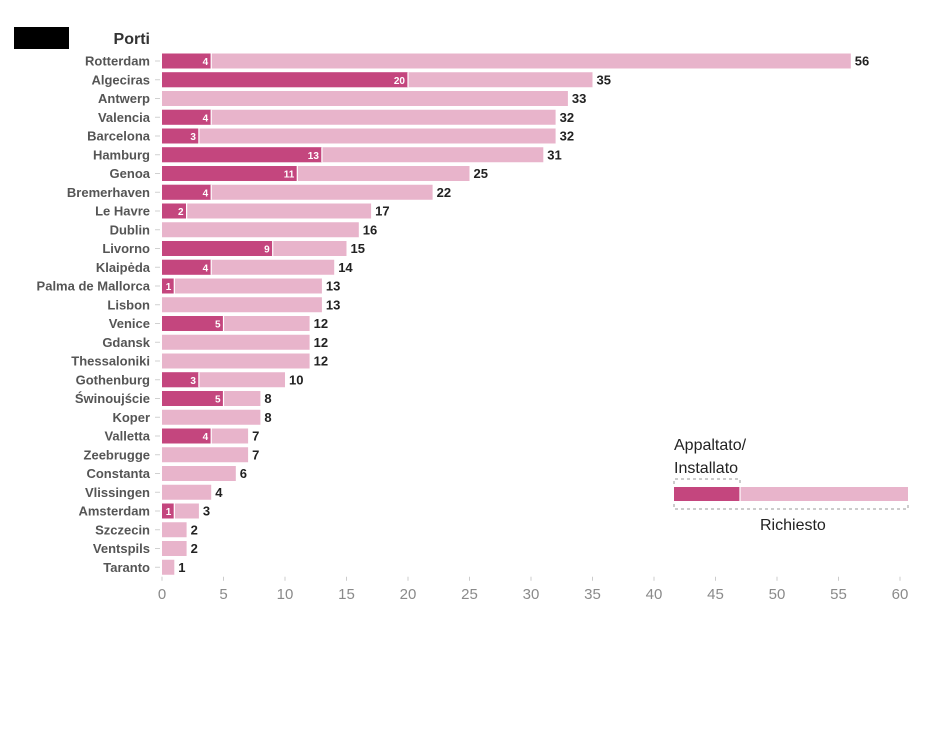 The width and height of the screenshot is (929, 731). Describe the element at coordinates (121, 154) in the screenshot. I see `category-label-5: Hamburg` at that location.